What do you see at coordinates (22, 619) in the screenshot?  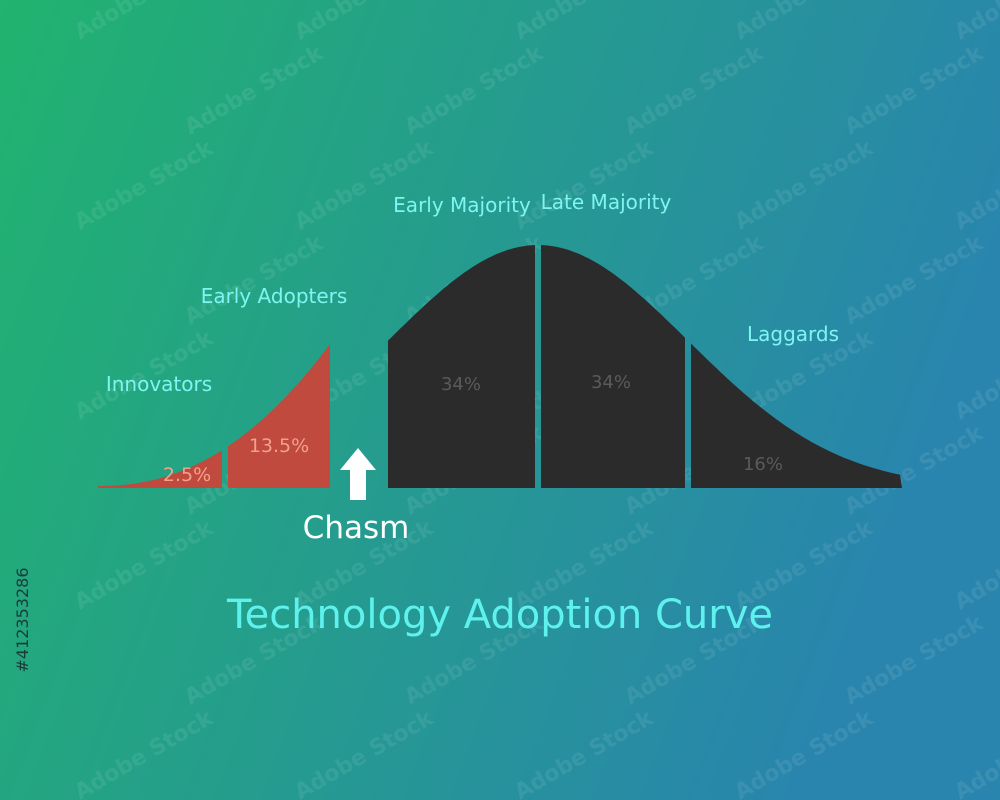 I see `image-id: #412353286` at bounding box center [22, 619].